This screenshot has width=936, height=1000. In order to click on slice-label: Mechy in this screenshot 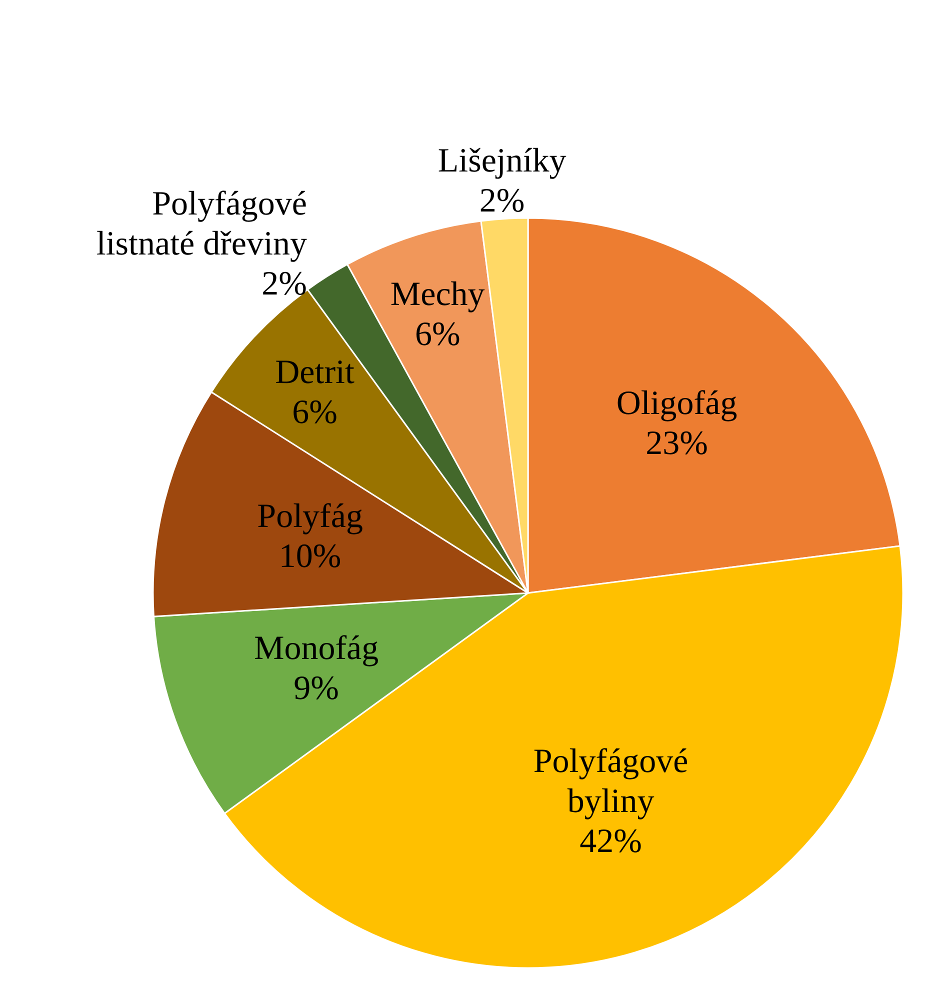, I will do `click(437, 294)`.